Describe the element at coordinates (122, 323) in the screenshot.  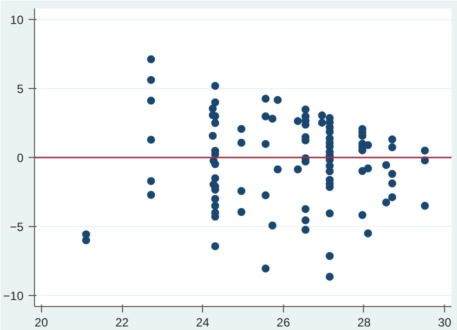
I see `x-tick-label: 22` at that location.